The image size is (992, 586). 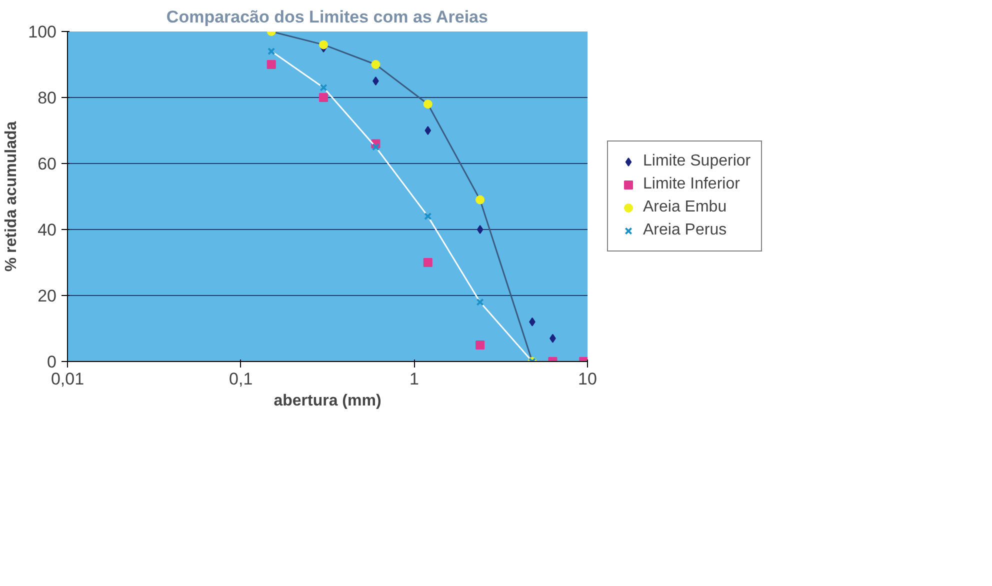 I want to click on y-tick-label: 40, so click(x=47, y=230).